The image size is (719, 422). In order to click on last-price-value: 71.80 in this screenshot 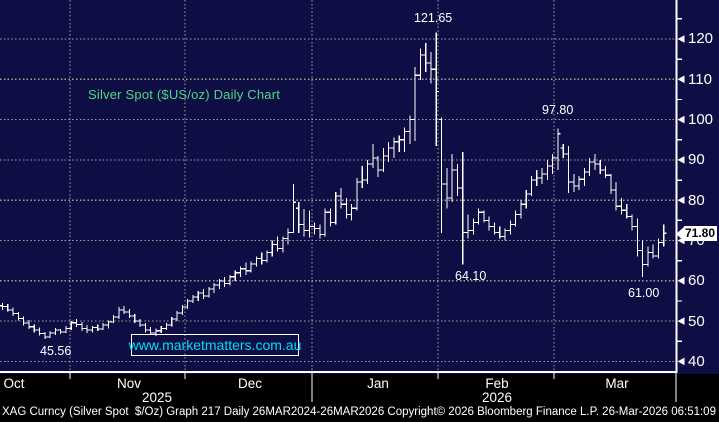, I will do `click(701, 233)`.